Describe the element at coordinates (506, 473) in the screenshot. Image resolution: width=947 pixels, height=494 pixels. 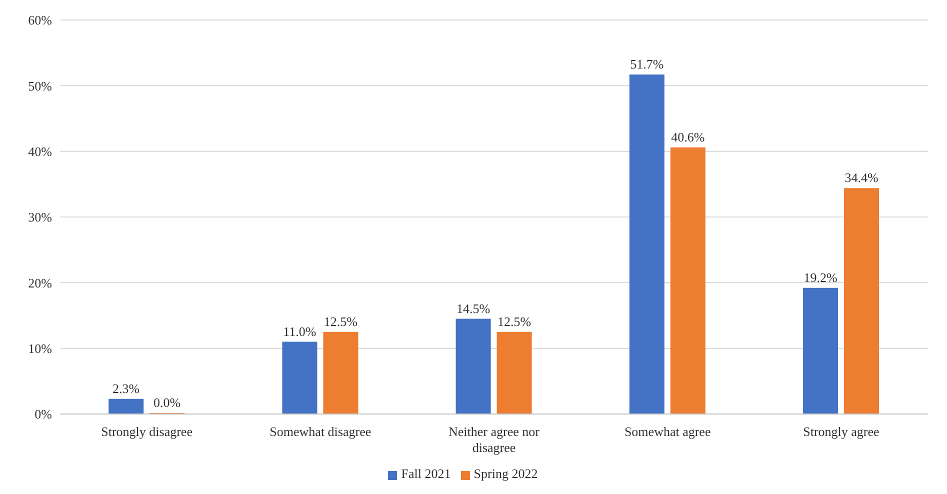
I see `legend-label: Spring 2022` at that location.